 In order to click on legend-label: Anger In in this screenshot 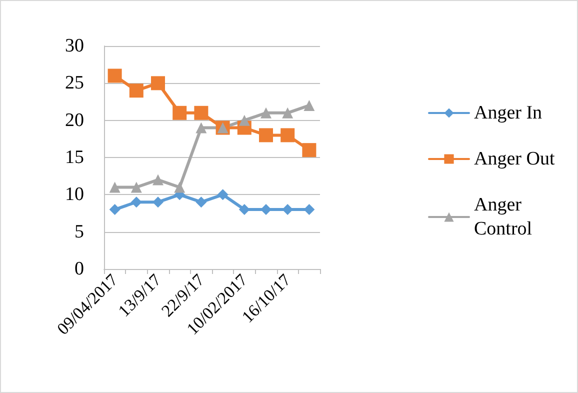, I will do `click(508, 113)`.